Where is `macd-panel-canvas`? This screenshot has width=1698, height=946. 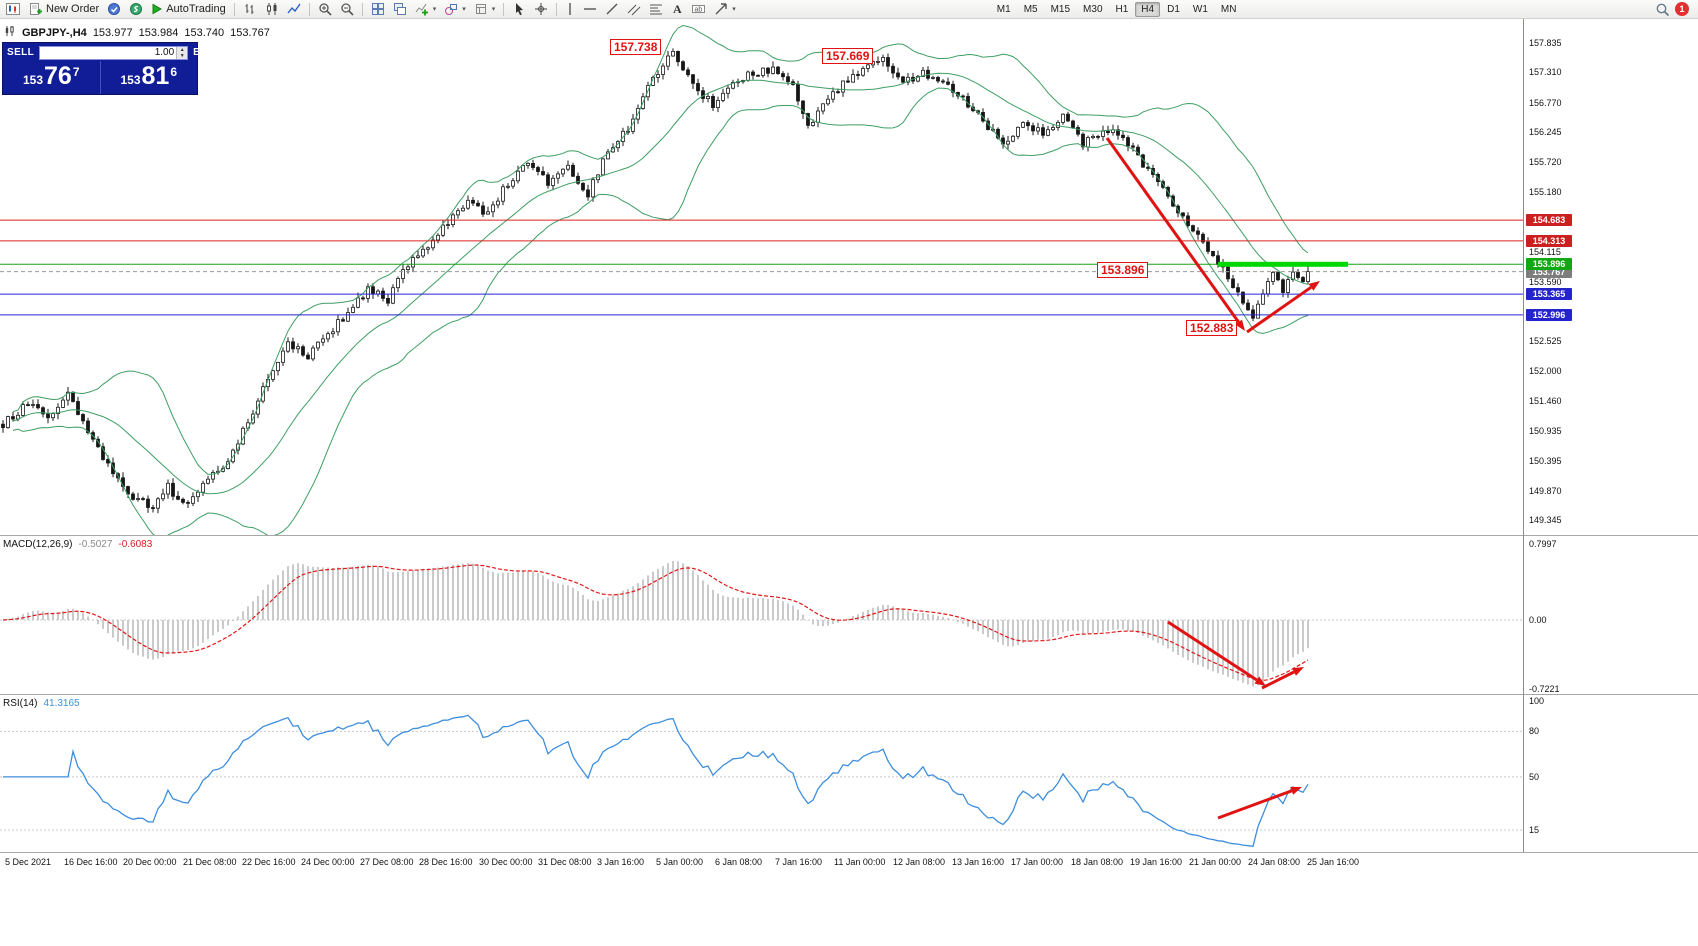
macd-panel-canvas is located at coordinates (761, 615).